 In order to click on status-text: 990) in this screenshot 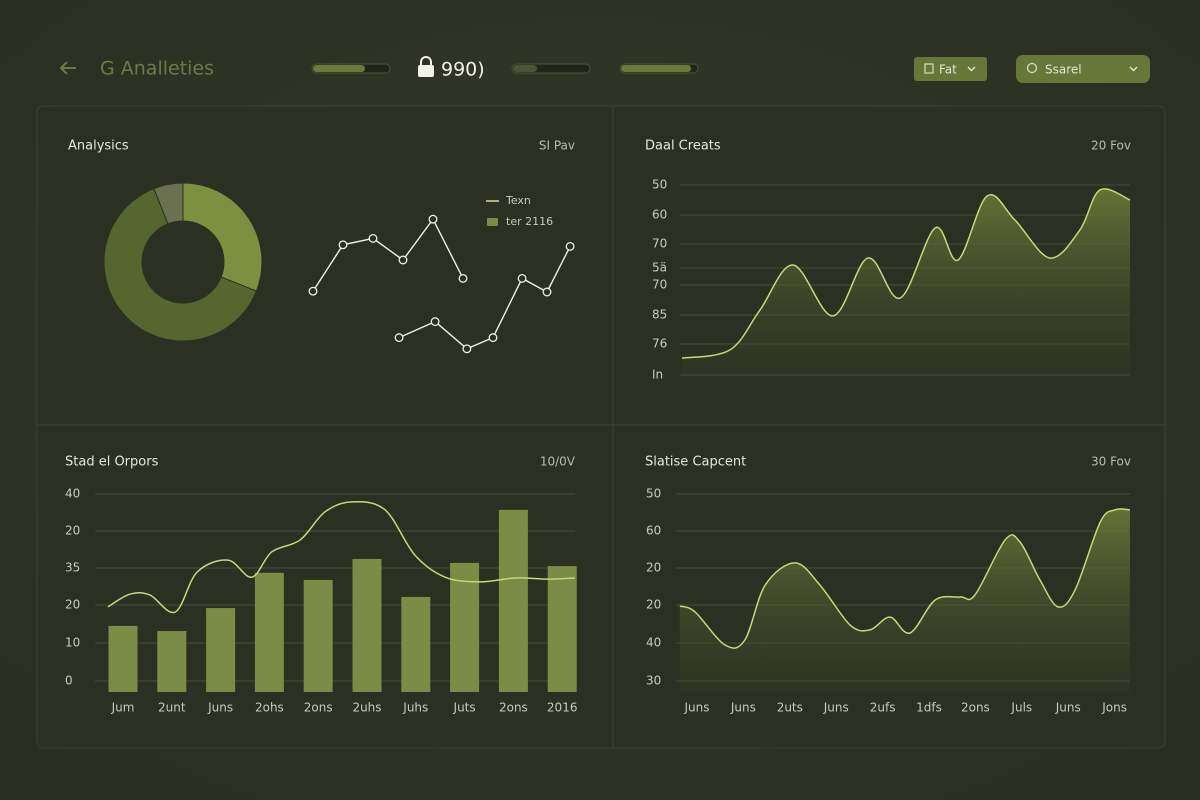, I will do `click(463, 70)`.